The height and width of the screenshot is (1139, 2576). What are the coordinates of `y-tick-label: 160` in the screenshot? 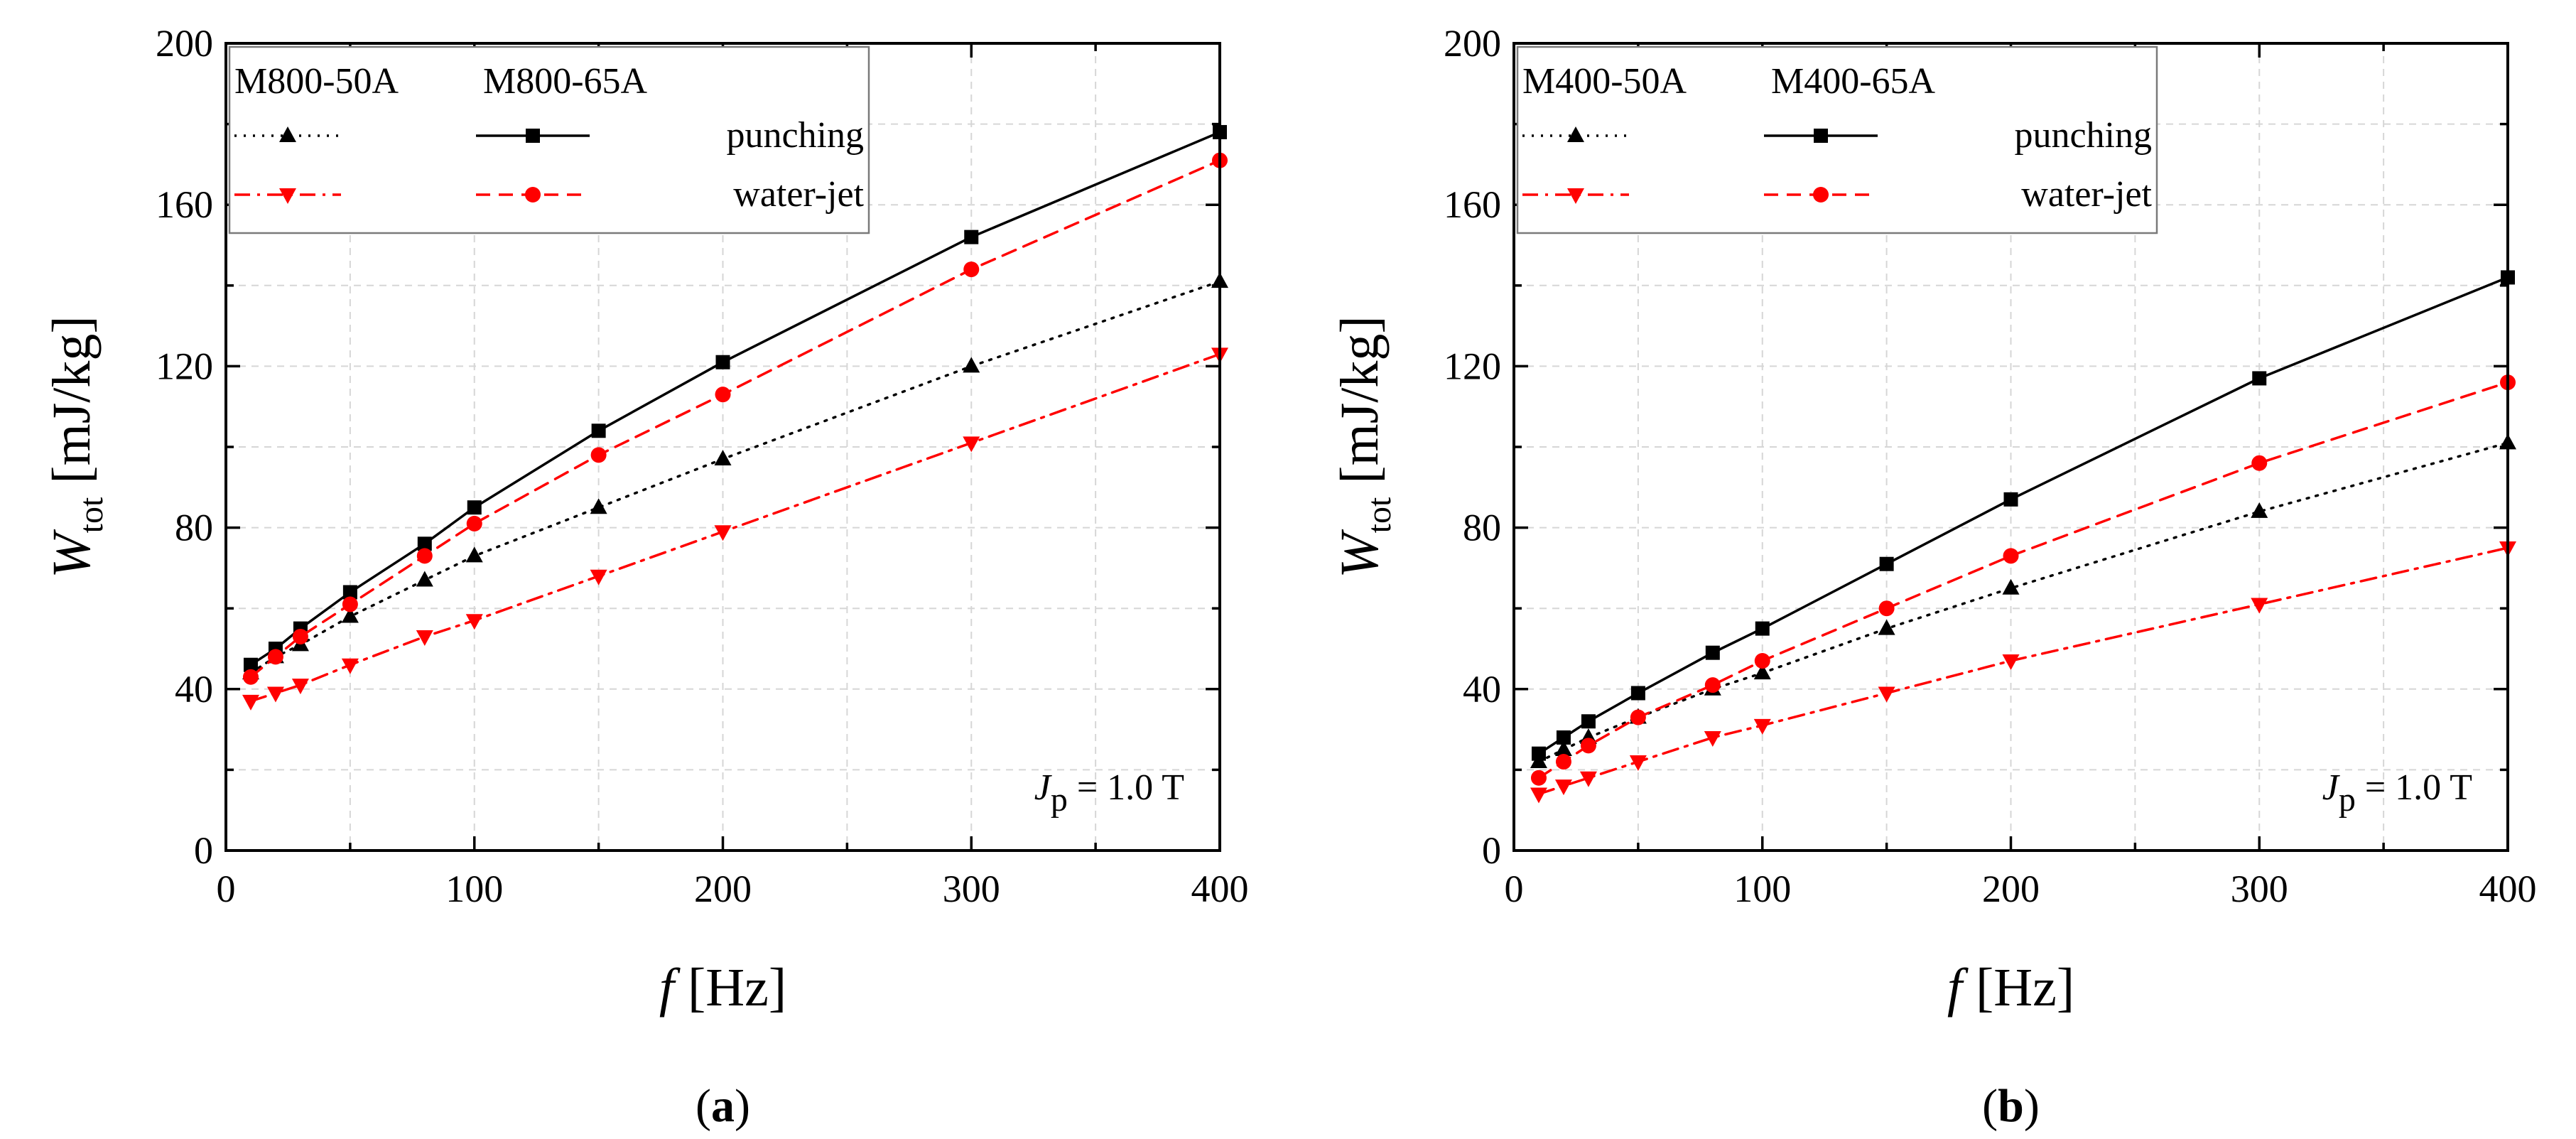 It's located at (184, 204).